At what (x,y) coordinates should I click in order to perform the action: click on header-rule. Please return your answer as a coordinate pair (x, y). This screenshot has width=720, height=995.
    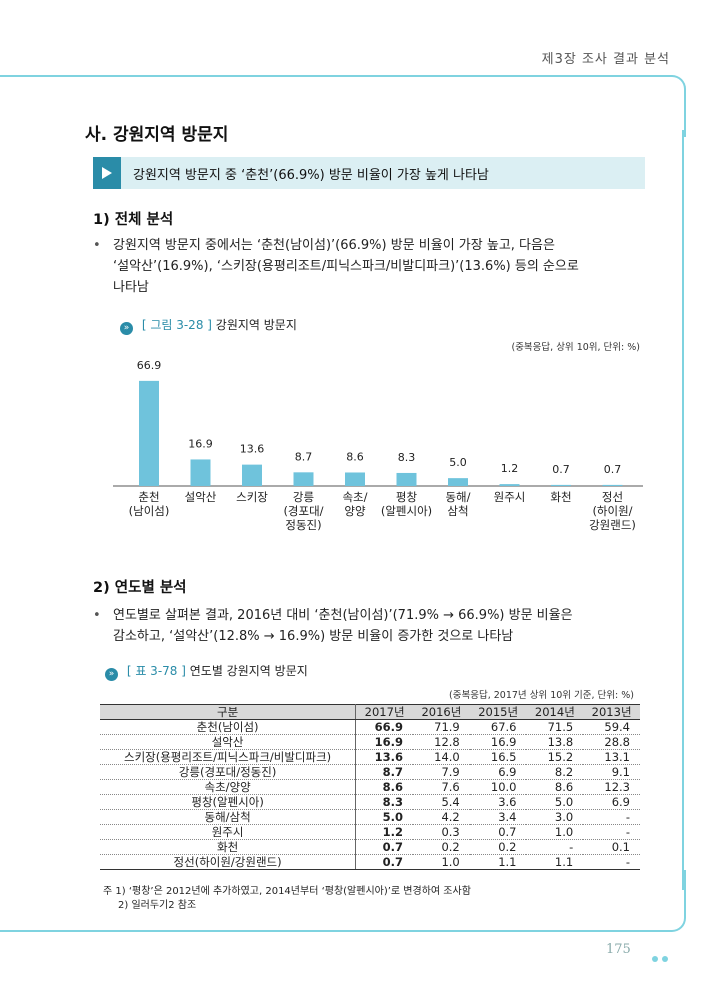
    Looking at the image, I should click on (334, 76).